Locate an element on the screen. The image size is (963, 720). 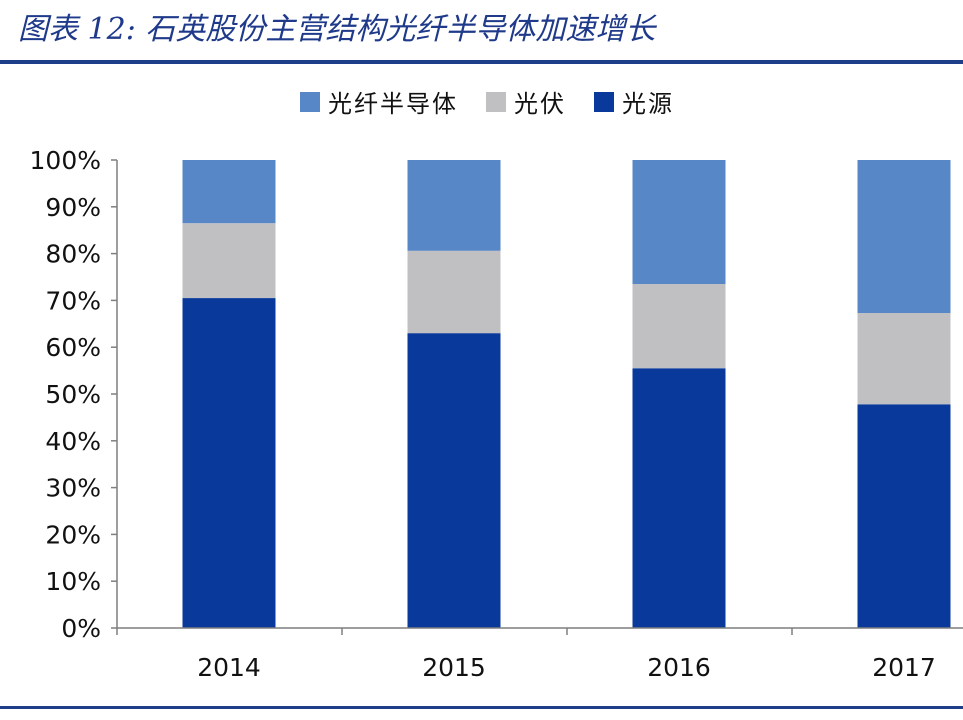
legend-item-fiber-semiconductor: 光纤半导体 is located at coordinates (379, 101).